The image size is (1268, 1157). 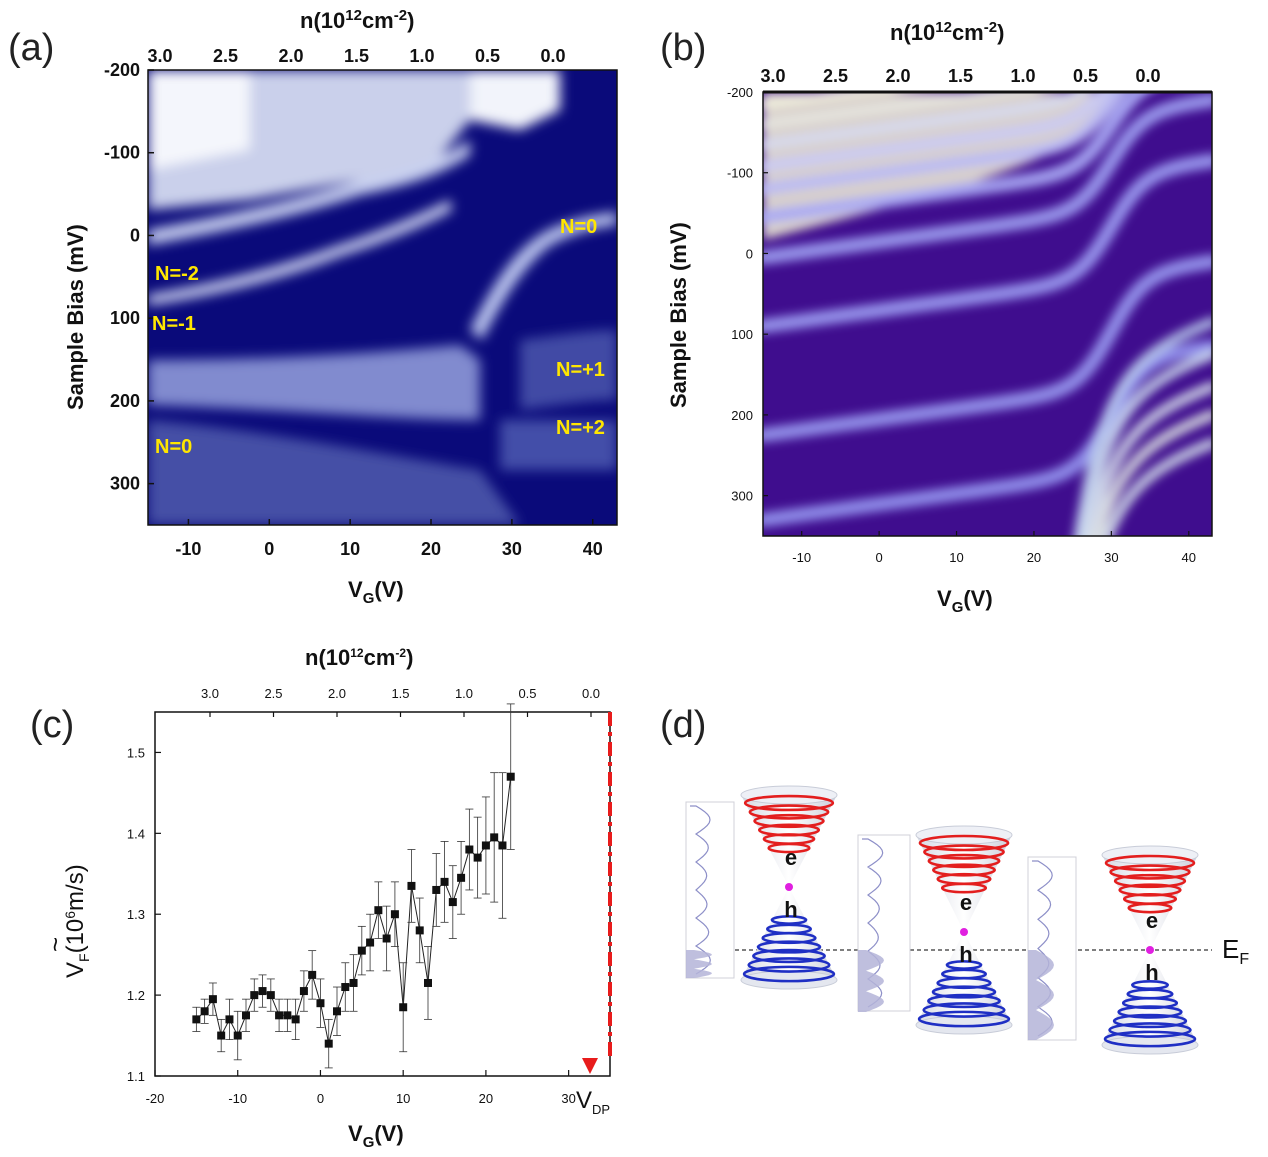 I want to click on level-label-n-2: N=-2, so click(x=177, y=274).